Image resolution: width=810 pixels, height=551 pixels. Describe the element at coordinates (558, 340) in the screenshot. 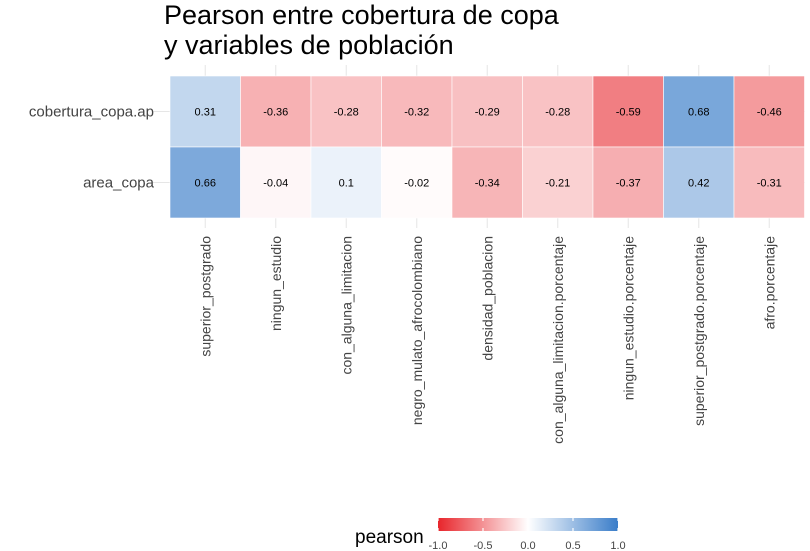

I see `x-tick-label: con_alguna_limitacion.porcentaje` at that location.